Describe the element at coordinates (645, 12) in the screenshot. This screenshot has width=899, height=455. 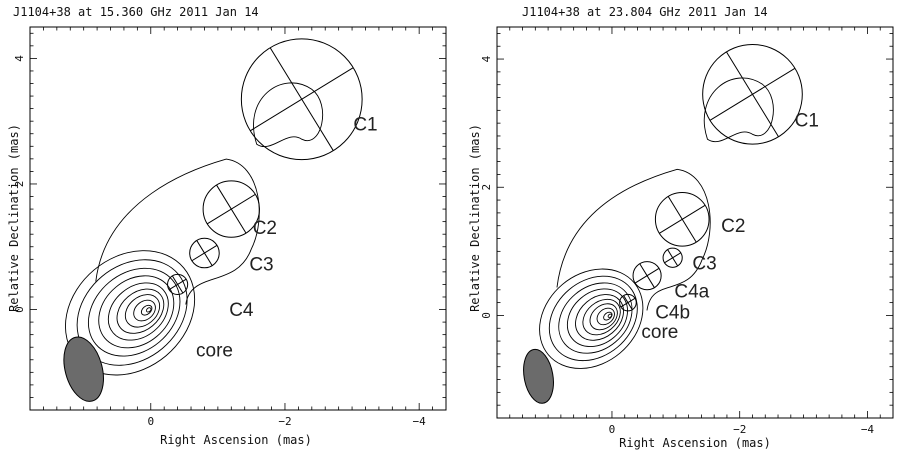
I see `chart-title: J1104+38 at 23.804 GHz 2011 Jan 14` at that location.